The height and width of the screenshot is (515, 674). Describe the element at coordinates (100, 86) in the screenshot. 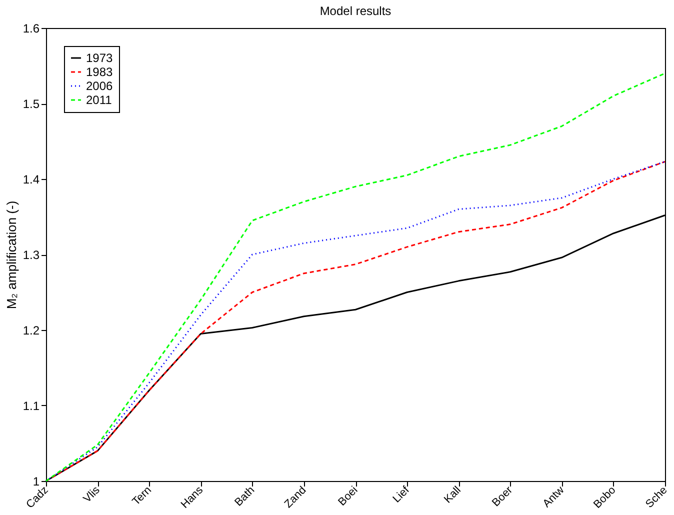

I see `legend-label: 2006` at that location.